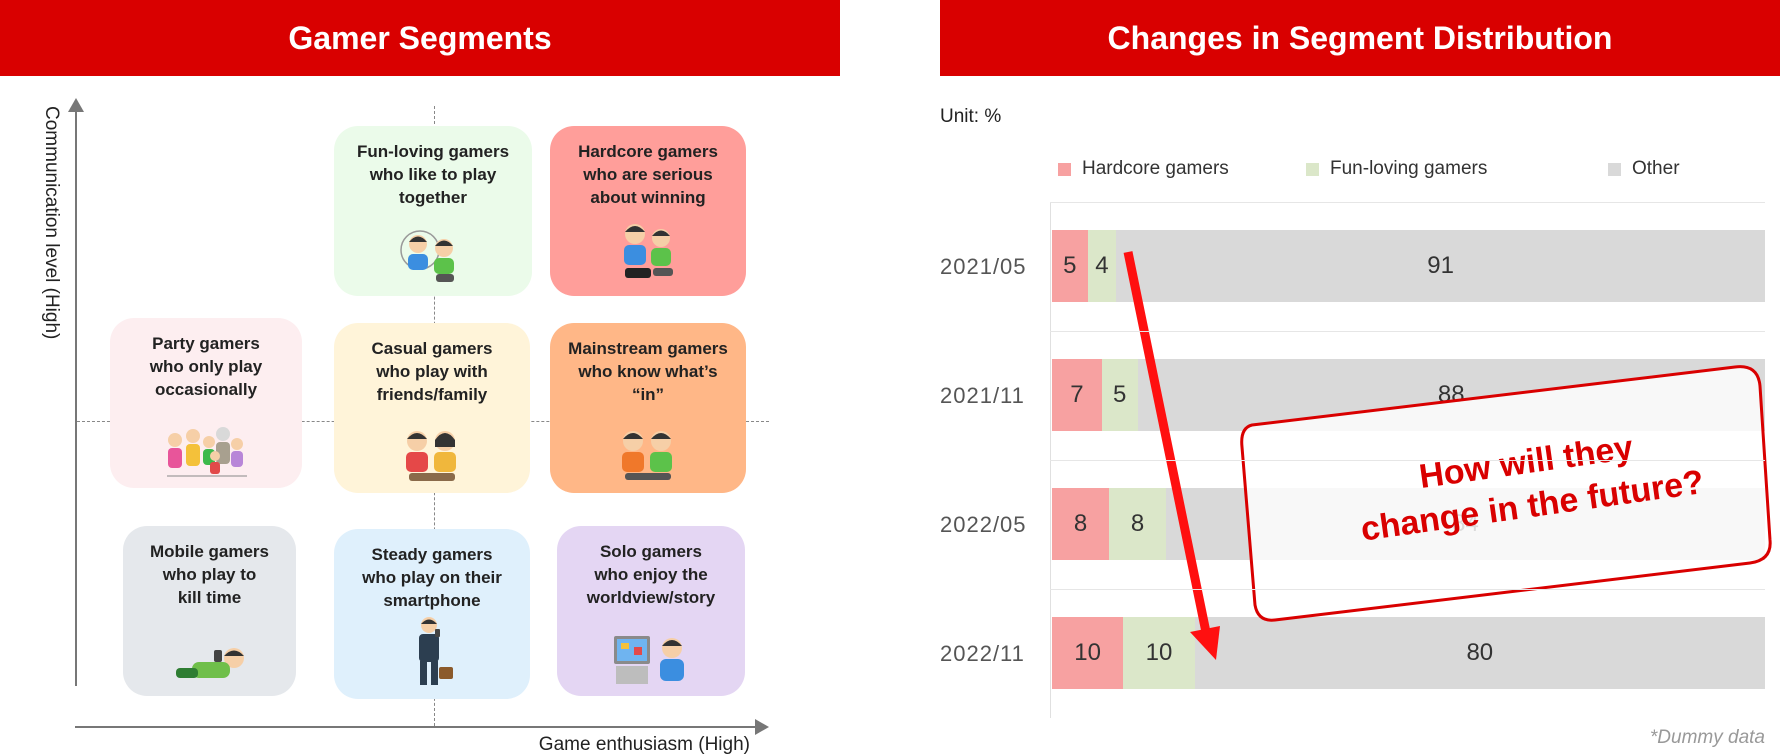  I want to click on two-kids-casual-icon, so click(431, 456).